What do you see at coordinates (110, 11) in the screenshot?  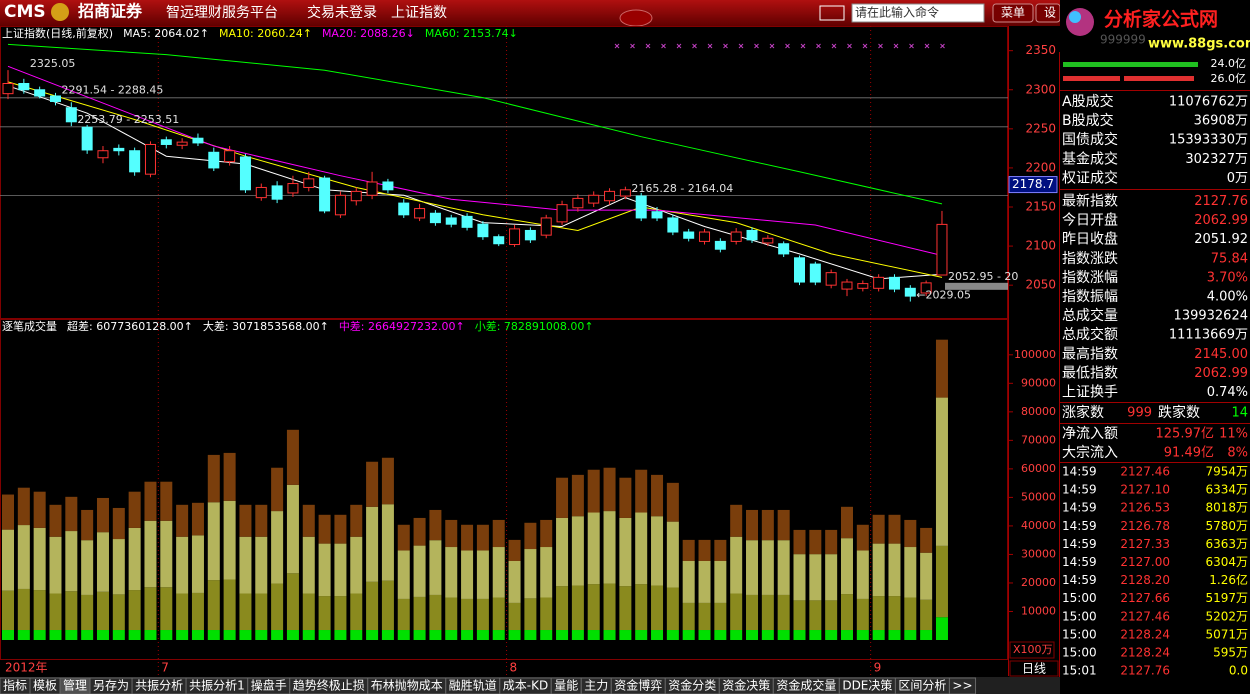 I see `broker: 招商证券` at bounding box center [110, 11].